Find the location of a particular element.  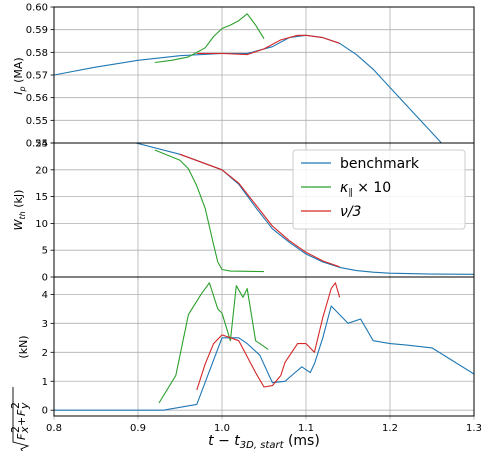

x-axis-label: t − t3D, start (ms) is located at coordinates (264, 442).